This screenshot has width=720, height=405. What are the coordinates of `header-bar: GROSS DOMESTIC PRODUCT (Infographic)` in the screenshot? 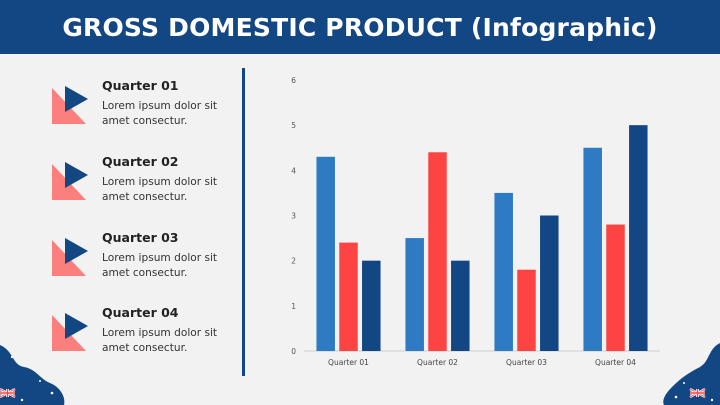 It's located at (360, 27).